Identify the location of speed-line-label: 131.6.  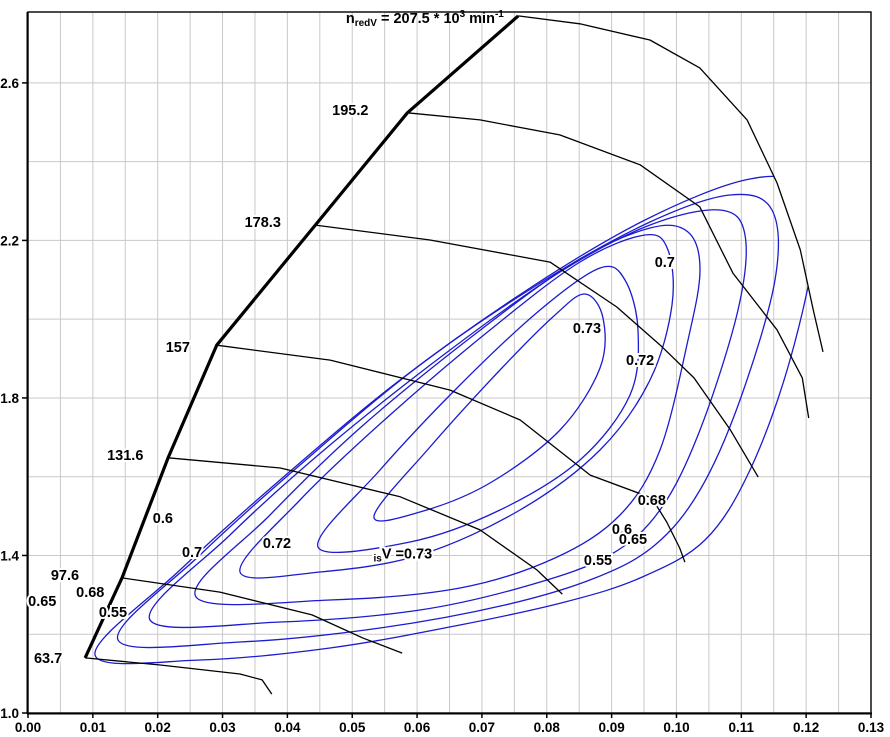
(125, 456).